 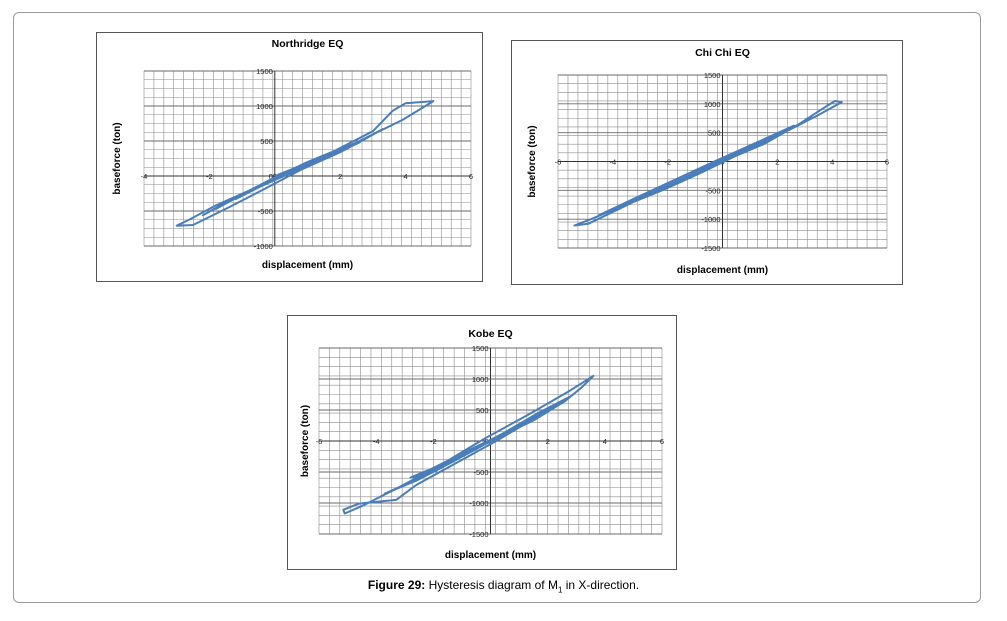 I want to click on caption-subscript: 1, so click(x=560, y=590).